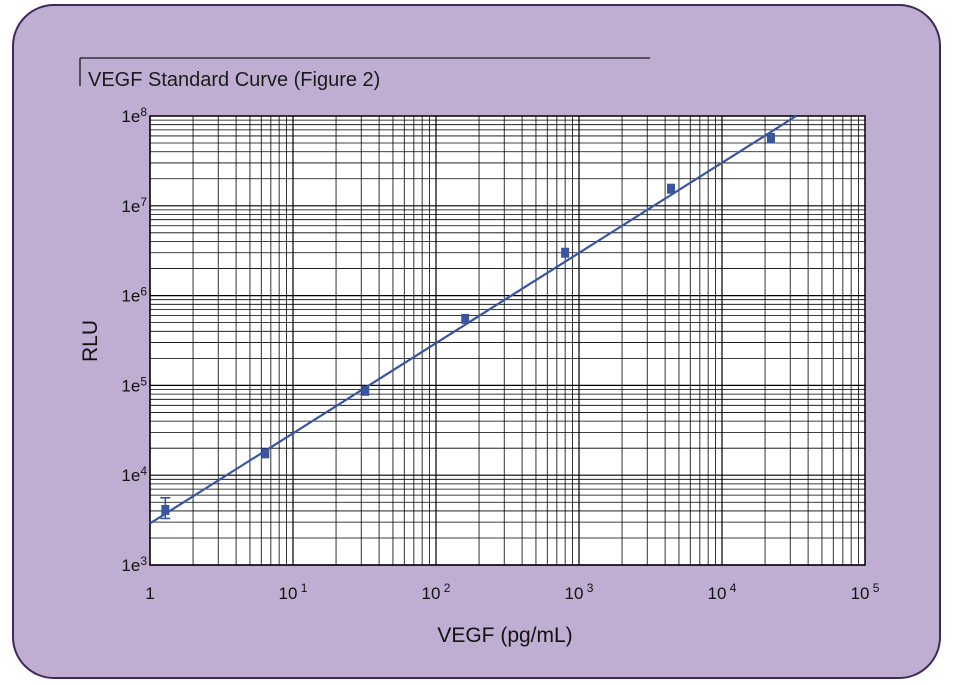  Describe the element at coordinates (134, 205) in the screenshot. I see `y-tick-label: 1e7` at that location.